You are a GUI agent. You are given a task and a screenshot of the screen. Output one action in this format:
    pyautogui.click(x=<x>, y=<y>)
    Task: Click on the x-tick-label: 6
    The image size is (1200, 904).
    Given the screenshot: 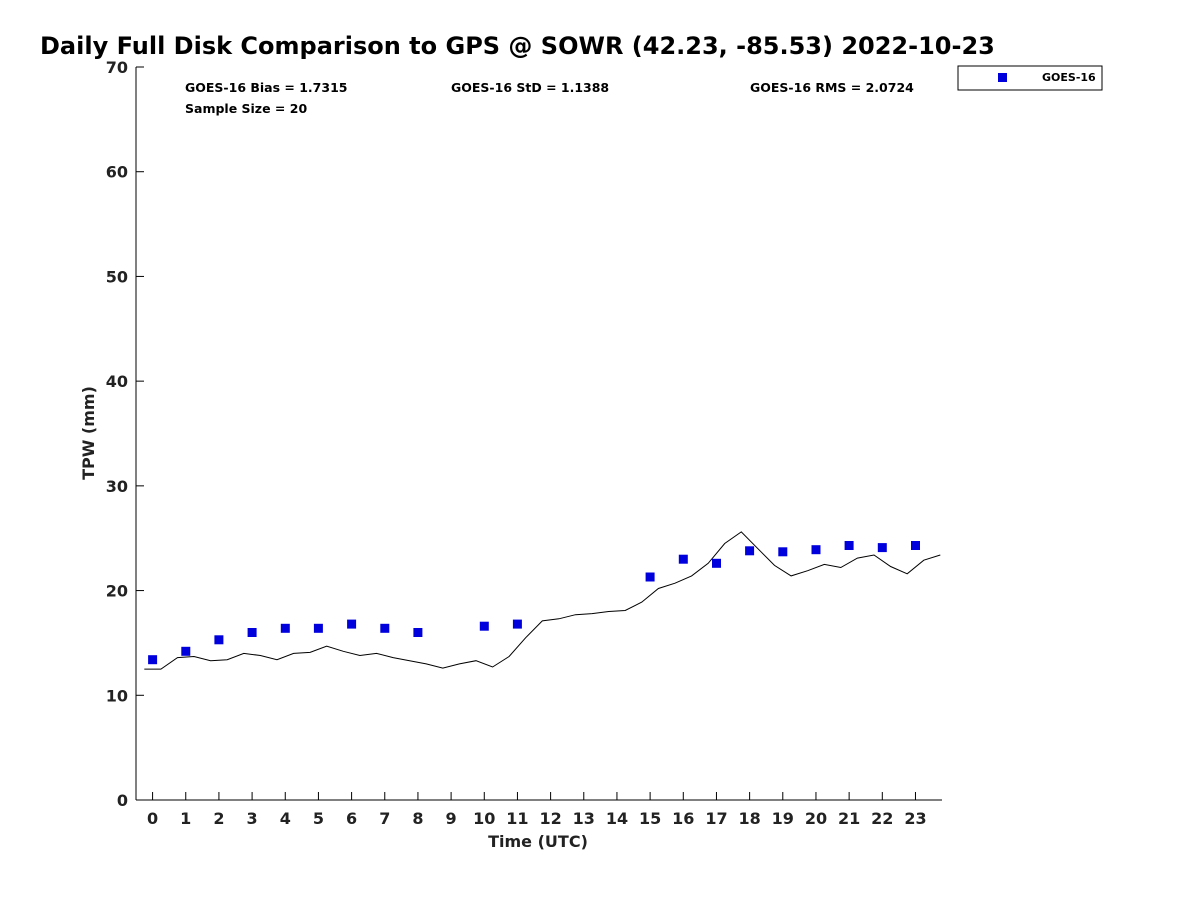 What is the action you would take?
    pyautogui.click(x=351, y=818)
    